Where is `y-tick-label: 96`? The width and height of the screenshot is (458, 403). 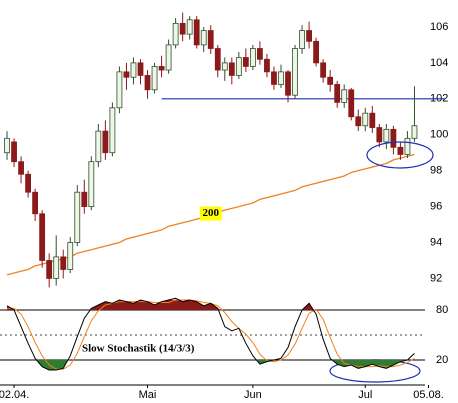 y-tick-label: 96 is located at coordinates (436, 206).